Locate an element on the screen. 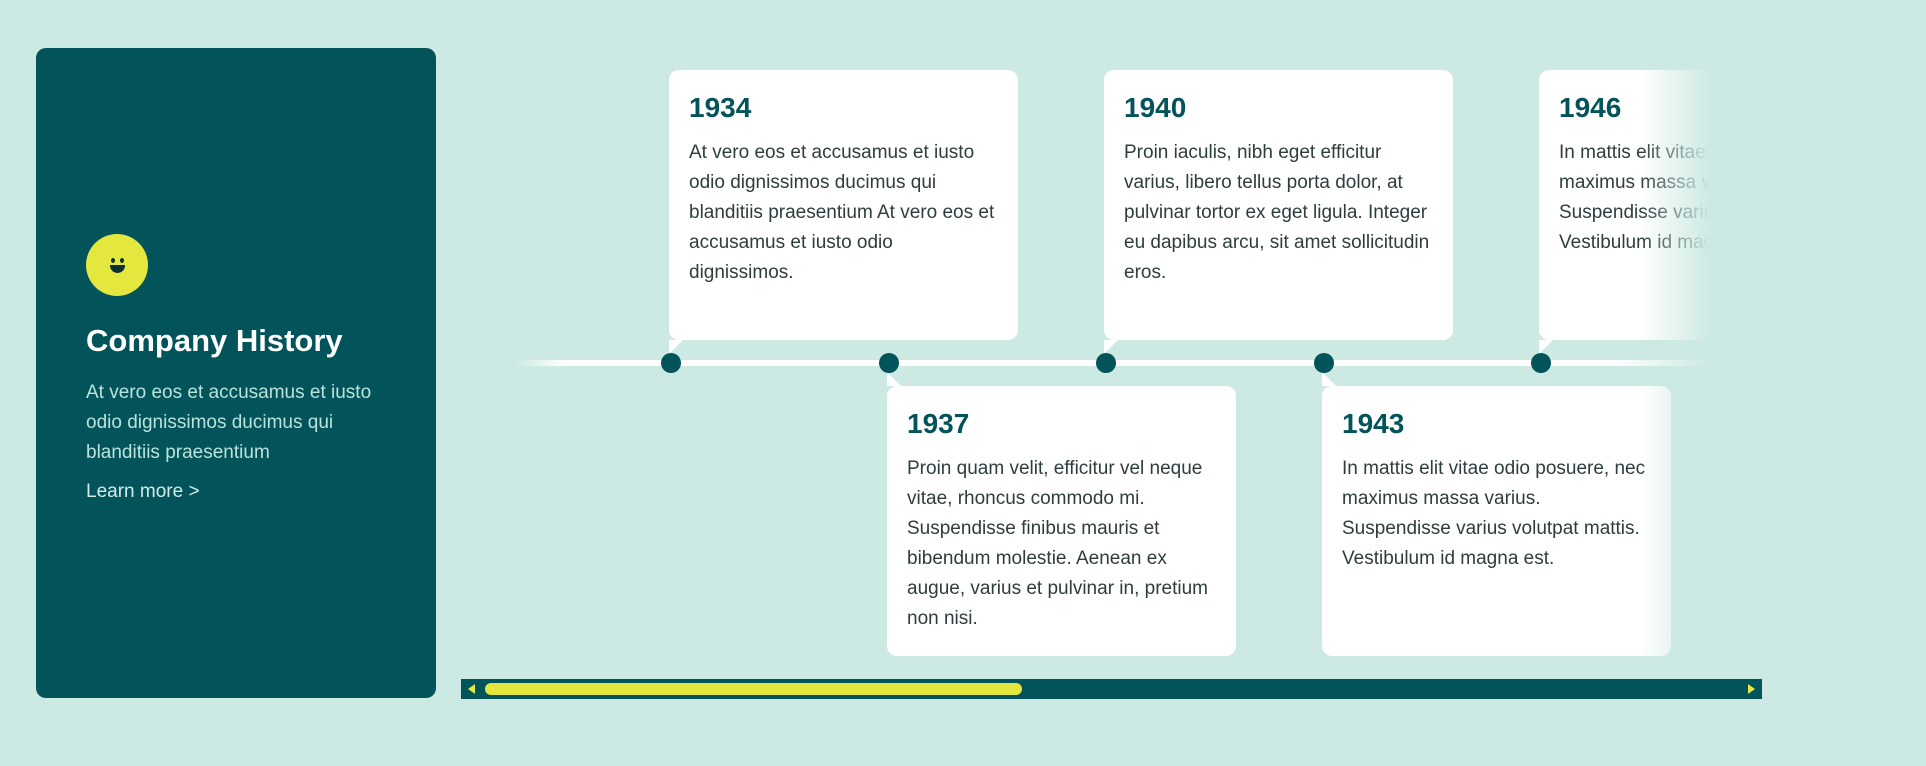  learn-more-link: Learn more > is located at coordinates (143, 491).